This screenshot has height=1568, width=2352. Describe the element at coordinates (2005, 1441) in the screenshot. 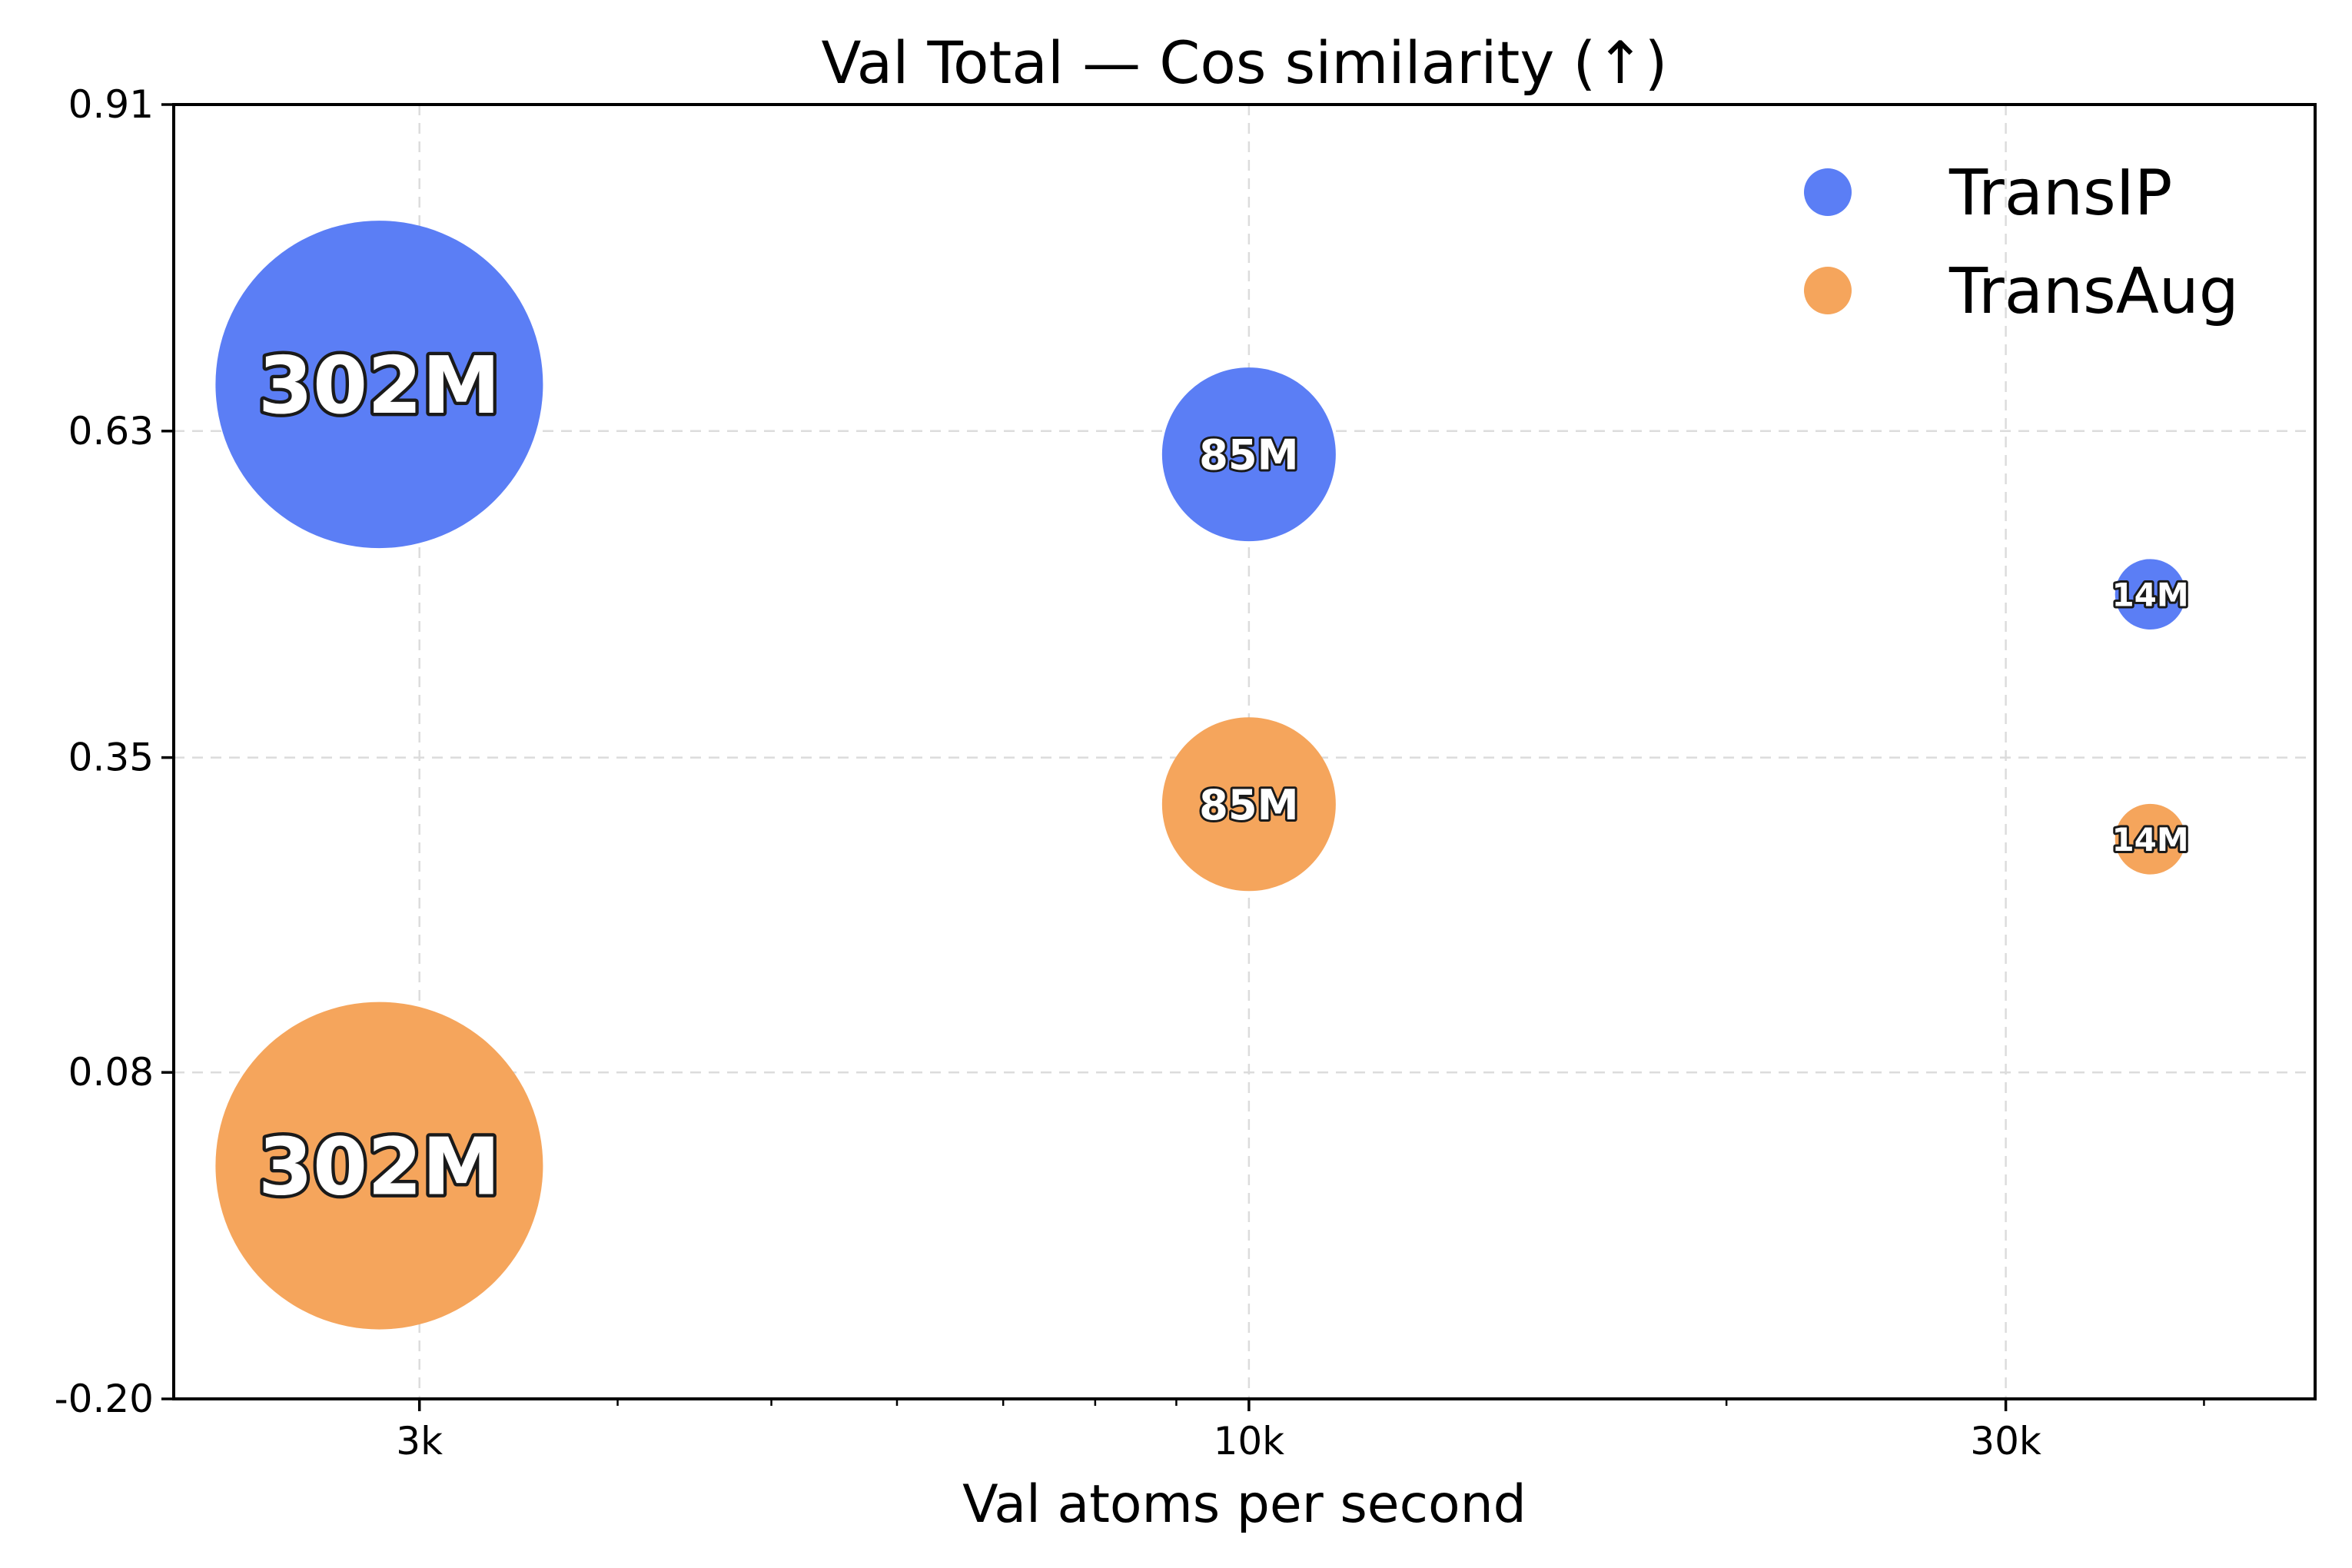

I see `x-tick-label: 30k` at that location.